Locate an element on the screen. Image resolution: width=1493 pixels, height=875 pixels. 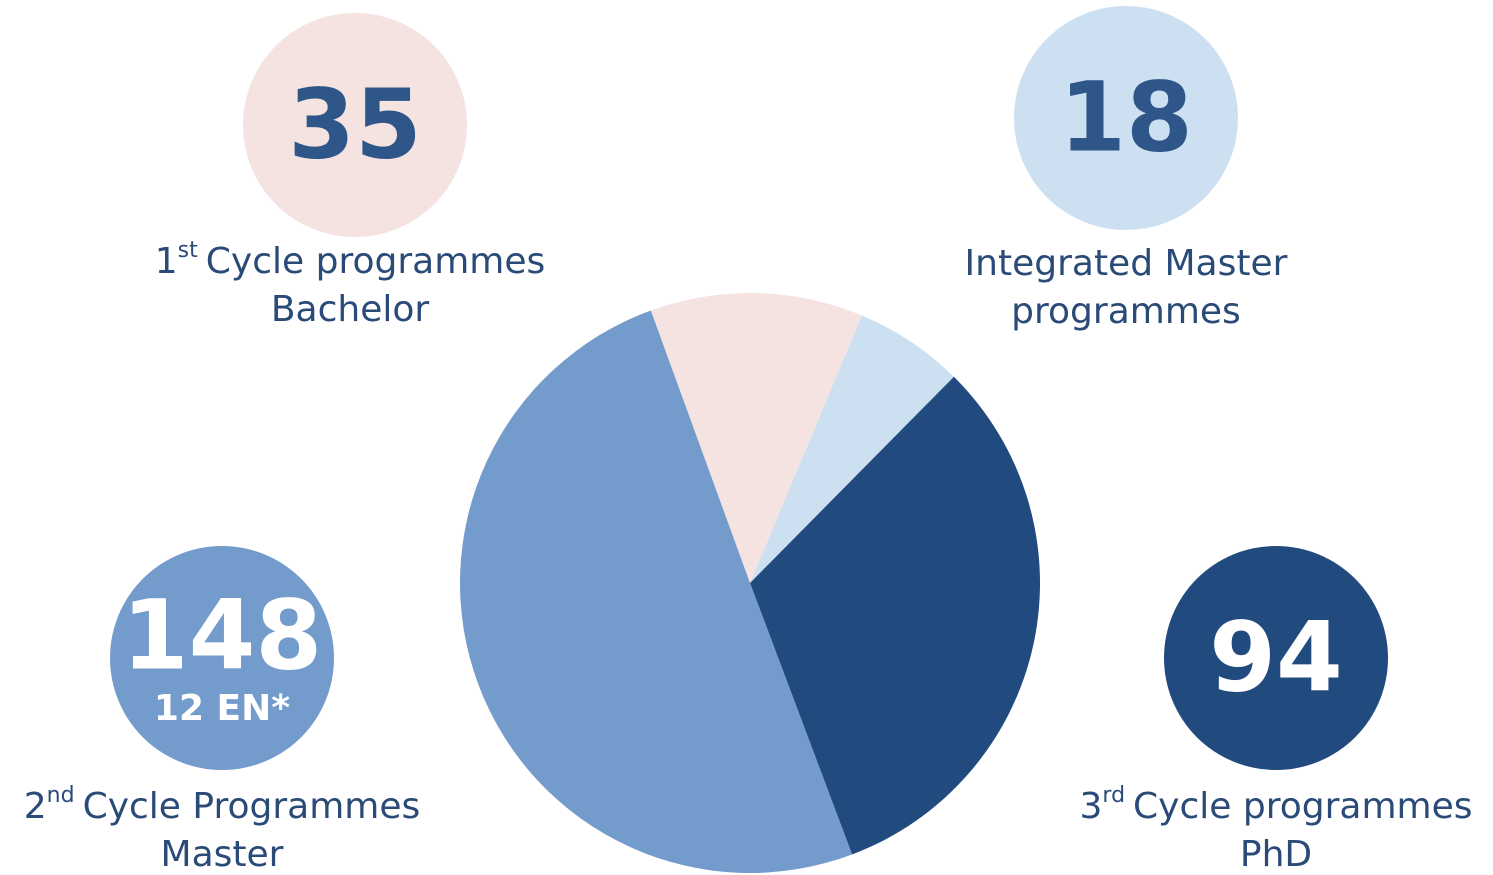
label-suffix: st is located at coordinates (188, 250).